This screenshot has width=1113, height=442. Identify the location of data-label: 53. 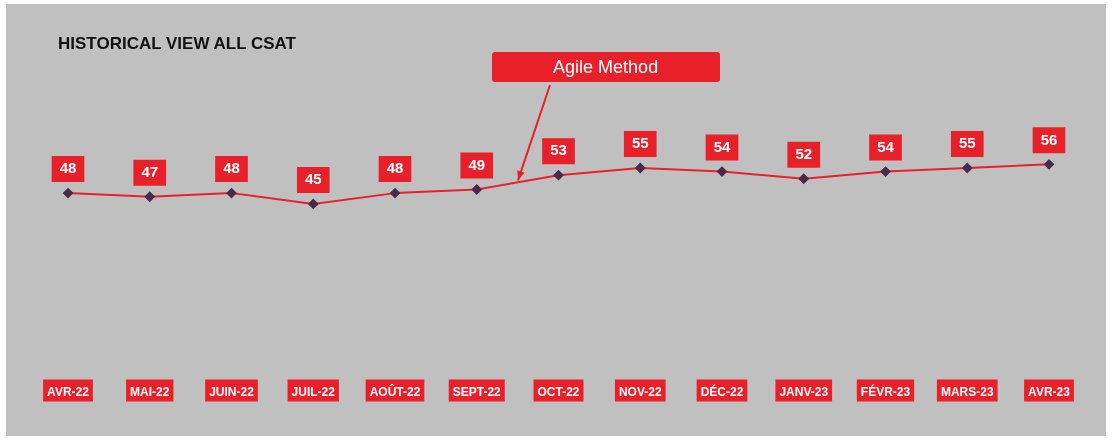
(558, 150).